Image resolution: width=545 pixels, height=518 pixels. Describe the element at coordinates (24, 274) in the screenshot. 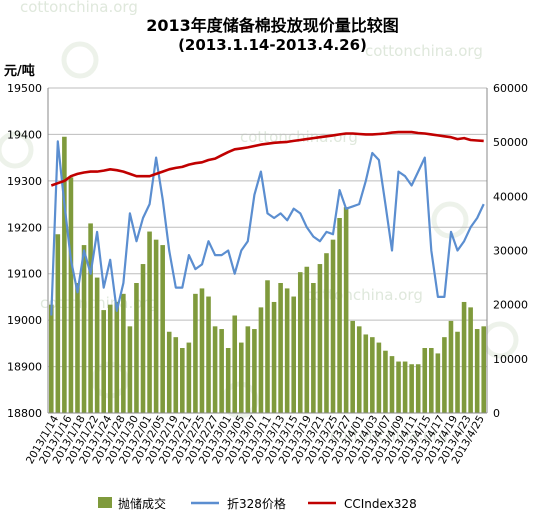

I see `y-tick-label-left: 19100` at that location.